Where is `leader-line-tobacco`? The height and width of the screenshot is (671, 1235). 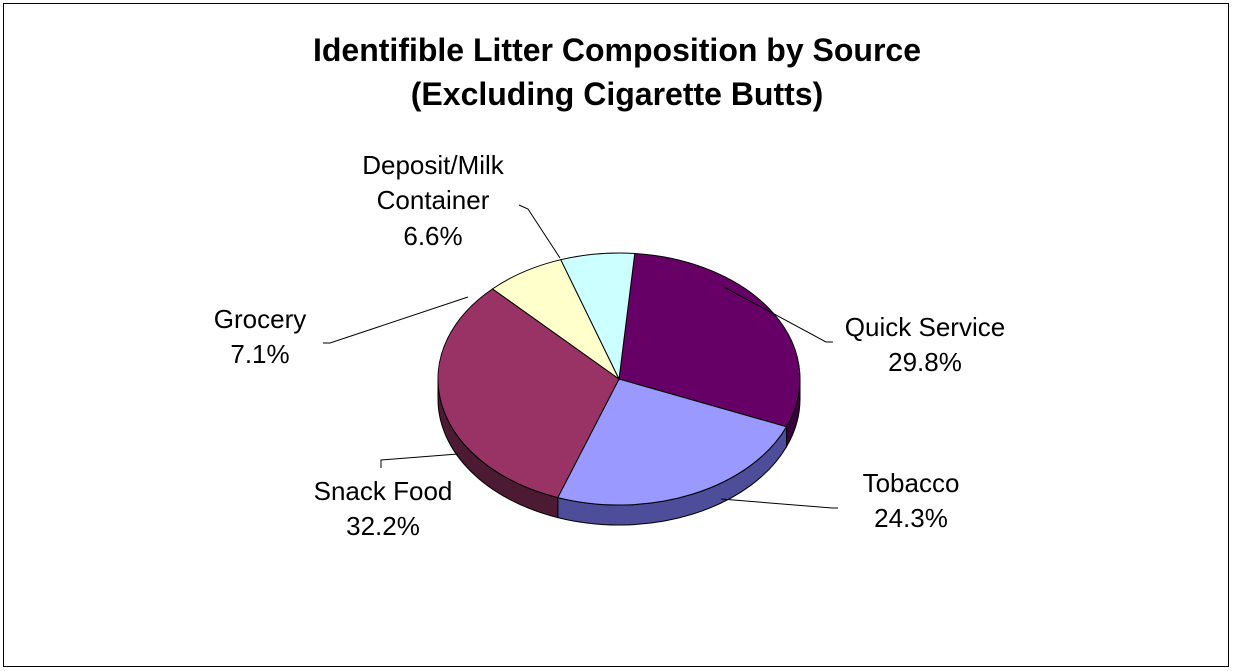 leader-line-tobacco is located at coordinates (779, 503).